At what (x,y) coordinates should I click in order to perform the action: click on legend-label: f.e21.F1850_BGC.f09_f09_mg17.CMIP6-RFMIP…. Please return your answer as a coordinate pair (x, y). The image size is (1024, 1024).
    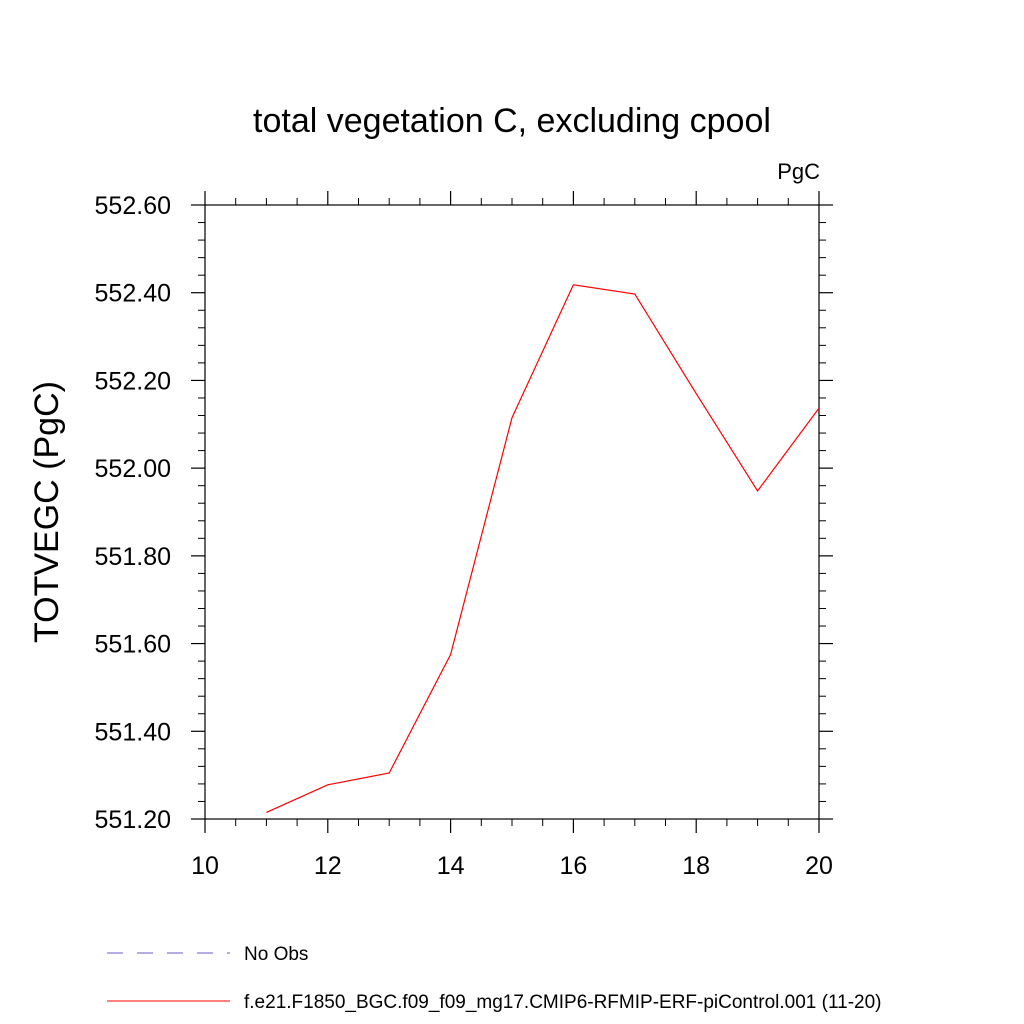
    Looking at the image, I should click on (562, 1002).